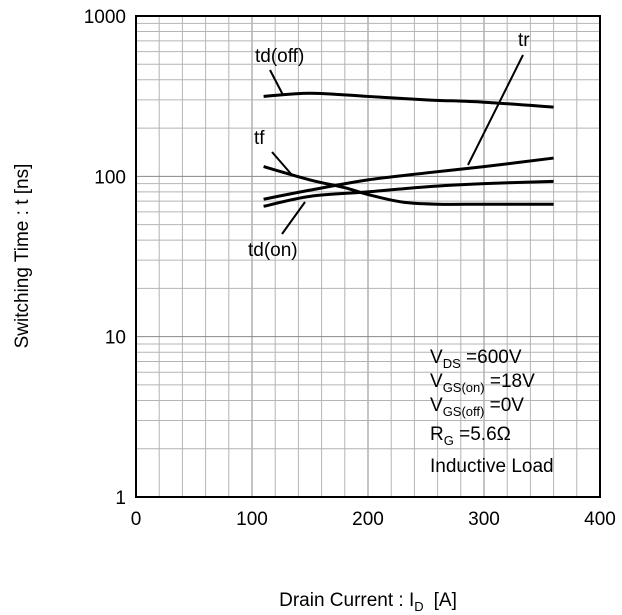 The image size is (622, 615). Describe the element at coordinates (136, 519) in the screenshot. I see `x-tick-label: 0` at that location.